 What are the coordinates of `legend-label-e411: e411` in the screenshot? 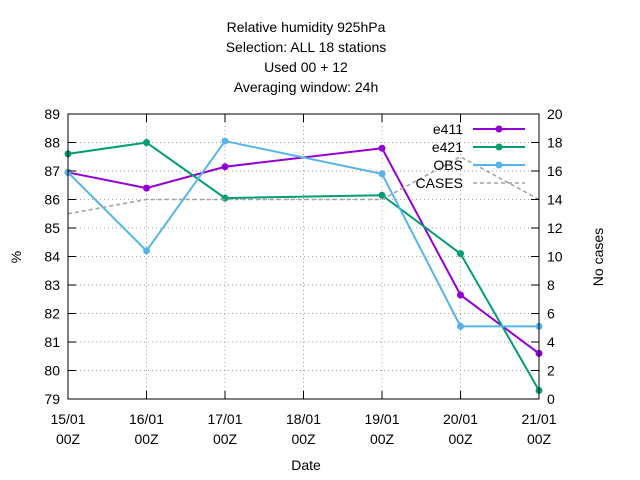 It's located at (448, 129).